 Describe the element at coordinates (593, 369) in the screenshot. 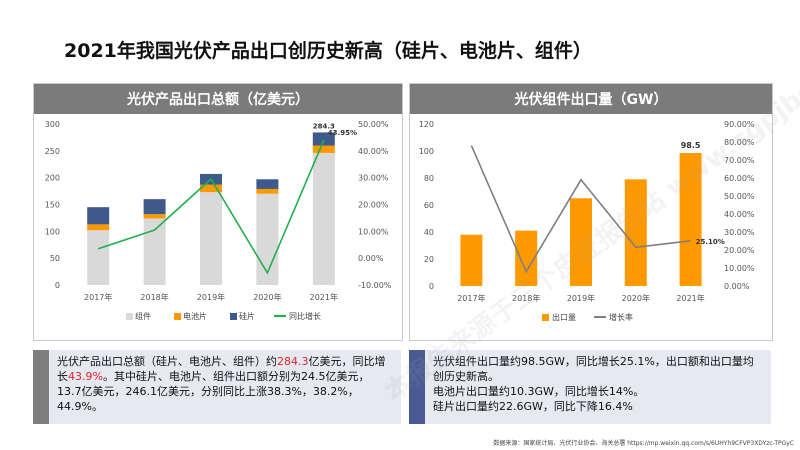

I see `right-note-line1: 光伏组件出口量约98.5GW，同比增长25.1%，出口额和出口量均创历史新高。` at that location.